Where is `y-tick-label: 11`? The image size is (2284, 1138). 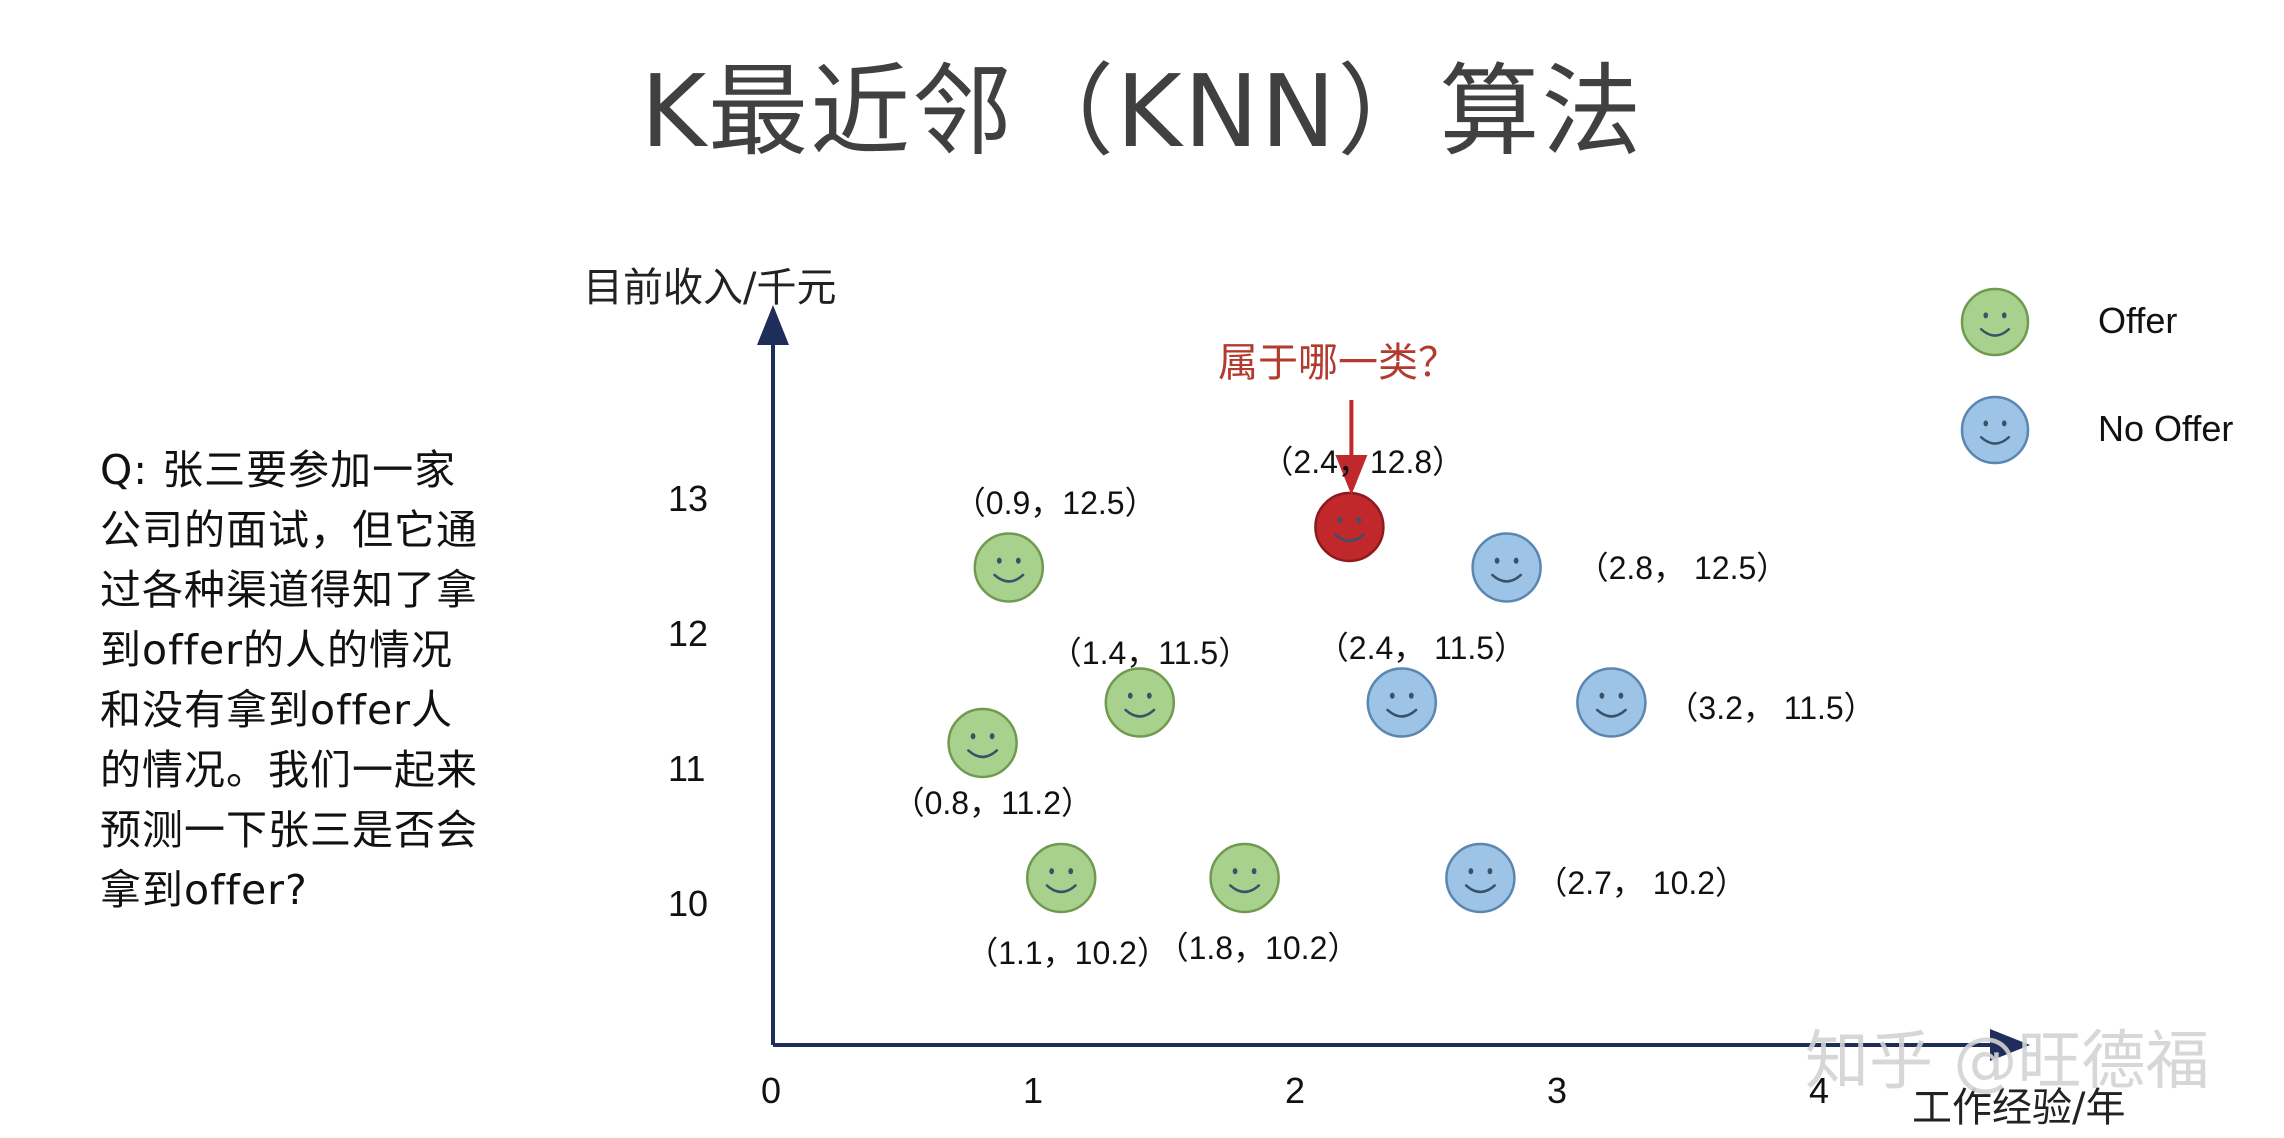 y-tick-label: 11 is located at coordinates (687, 768).